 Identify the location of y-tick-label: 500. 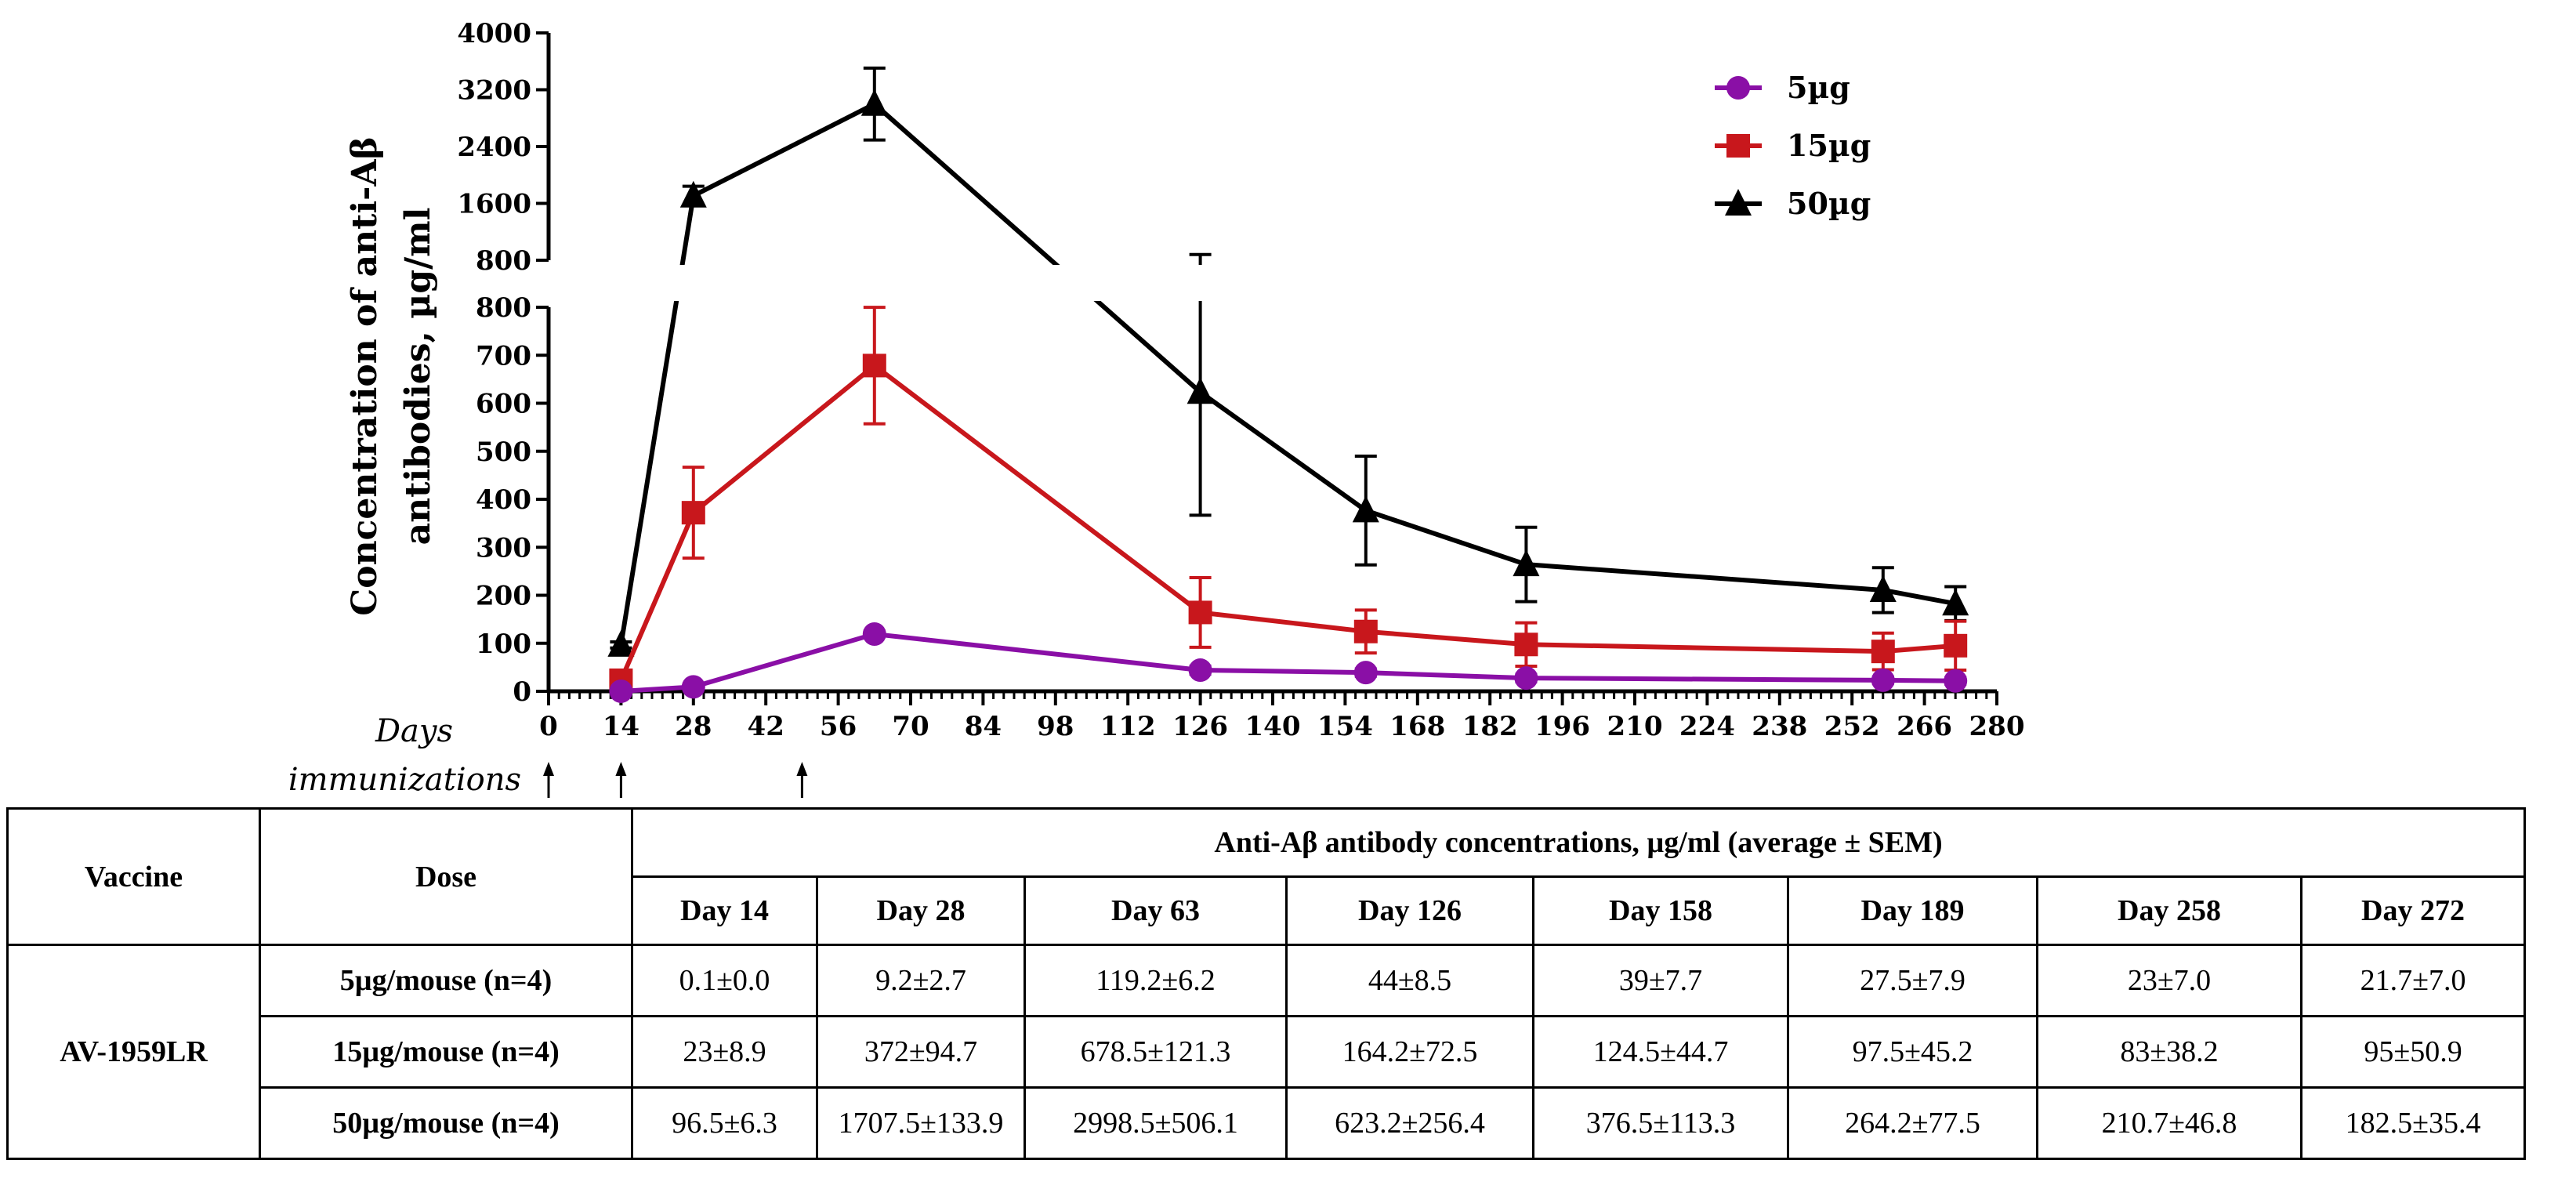
(503, 452).